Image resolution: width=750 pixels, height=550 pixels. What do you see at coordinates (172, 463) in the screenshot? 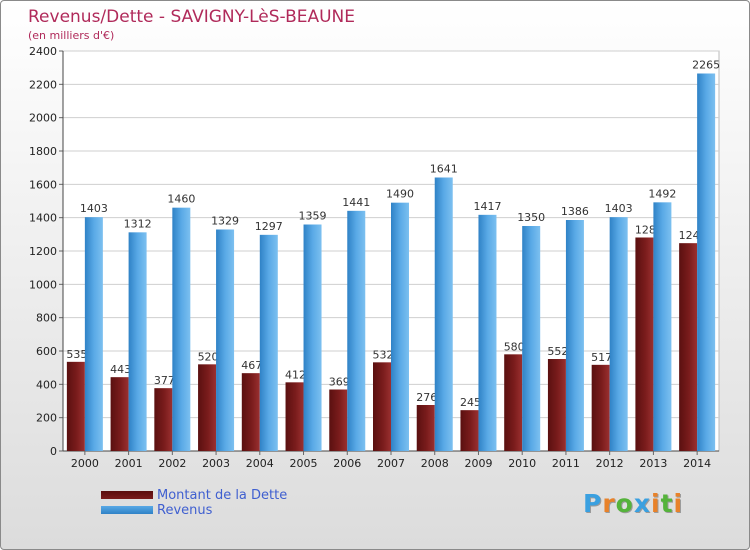
I see `x-tick-label: 2002` at bounding box center [172, 463].